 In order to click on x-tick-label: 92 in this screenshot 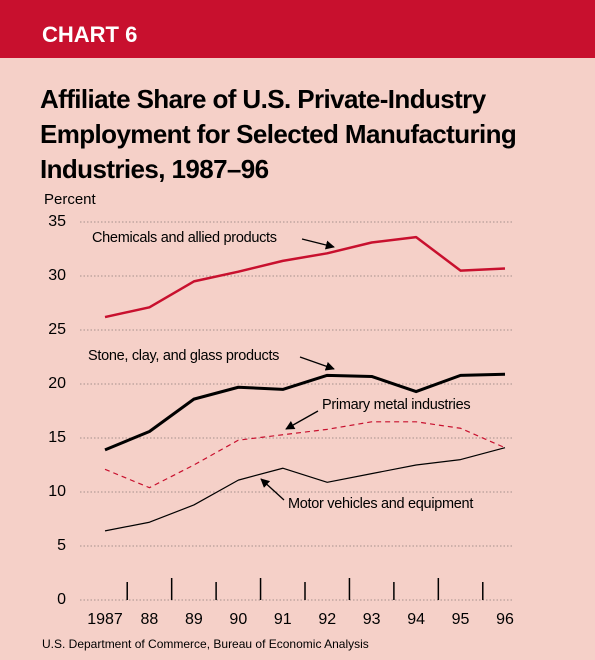, I will do `click(327, 619)`.